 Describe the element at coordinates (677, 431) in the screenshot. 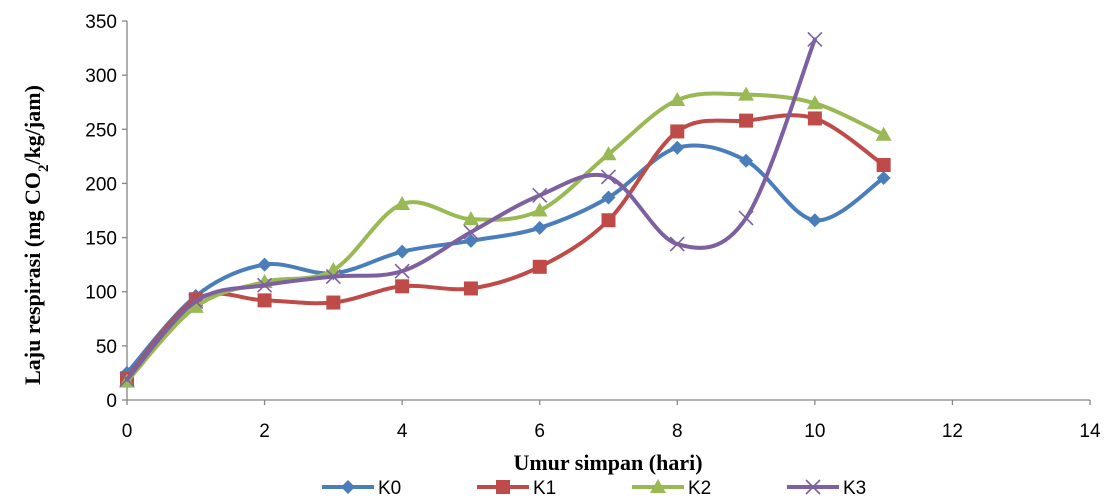

I see `x-tick-label: 8` at that location.